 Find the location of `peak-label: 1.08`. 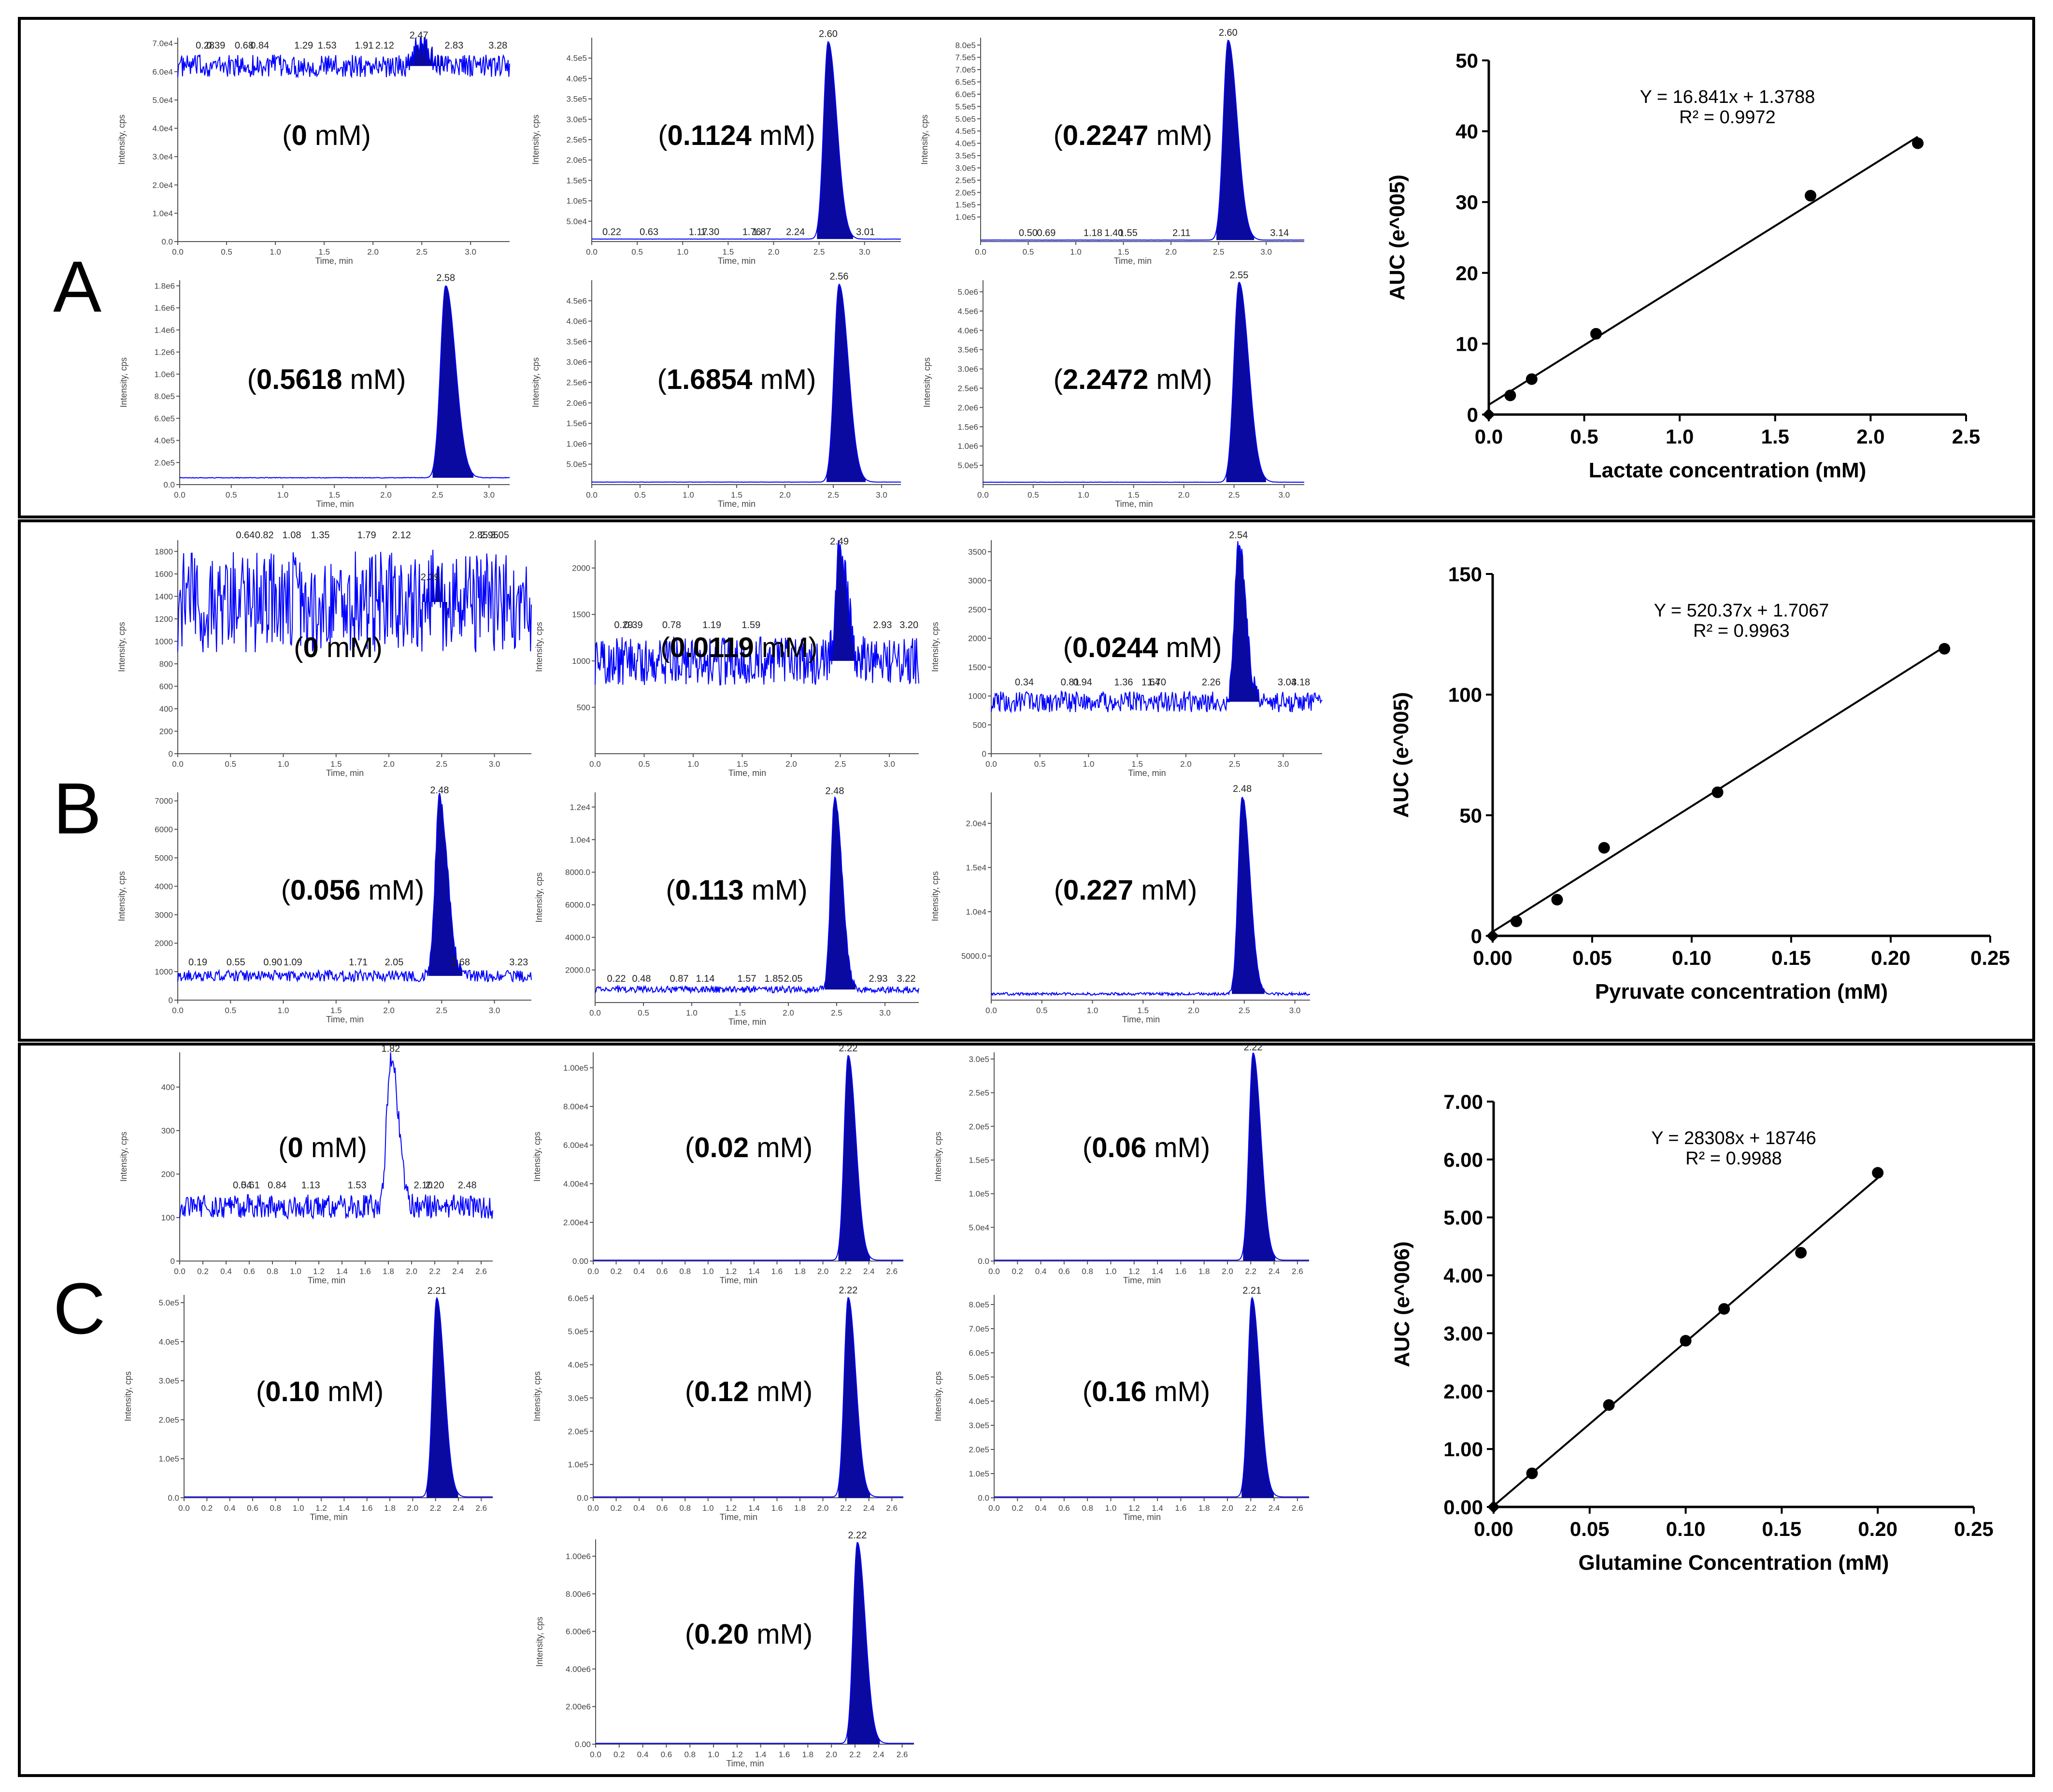

peak-label: 1.08 is located at coordinates (292, 535).